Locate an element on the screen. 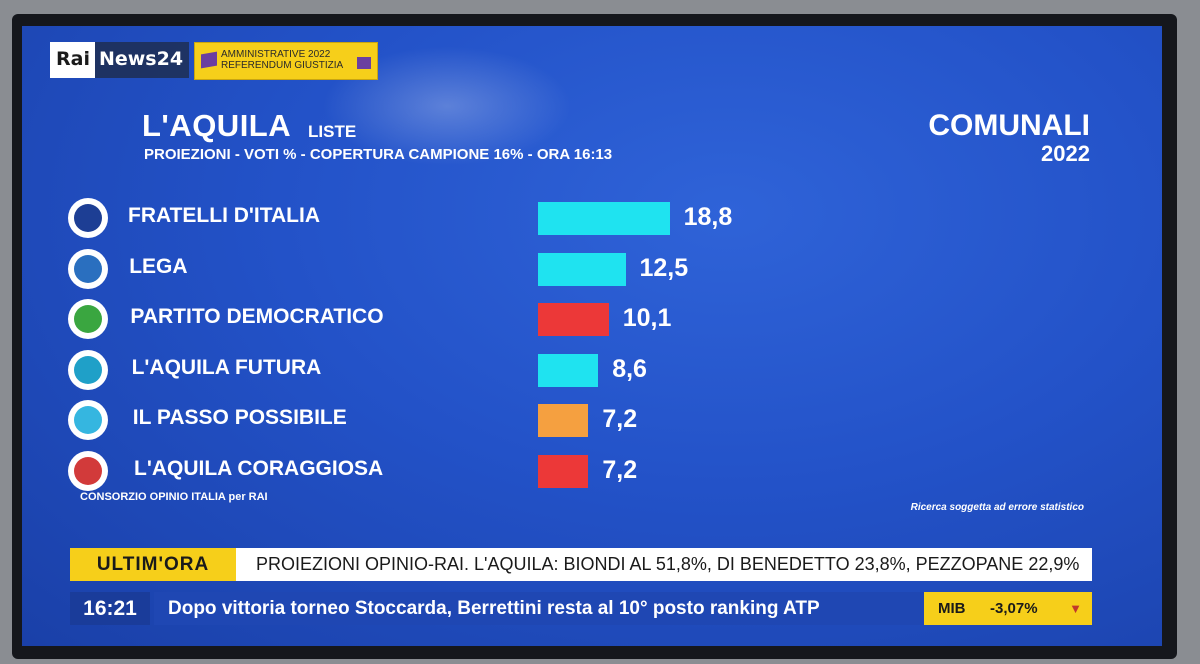  consorzio-credit: CONSORZIO OPINIO ITALIA per RAI is located at coordinates (174, 497).